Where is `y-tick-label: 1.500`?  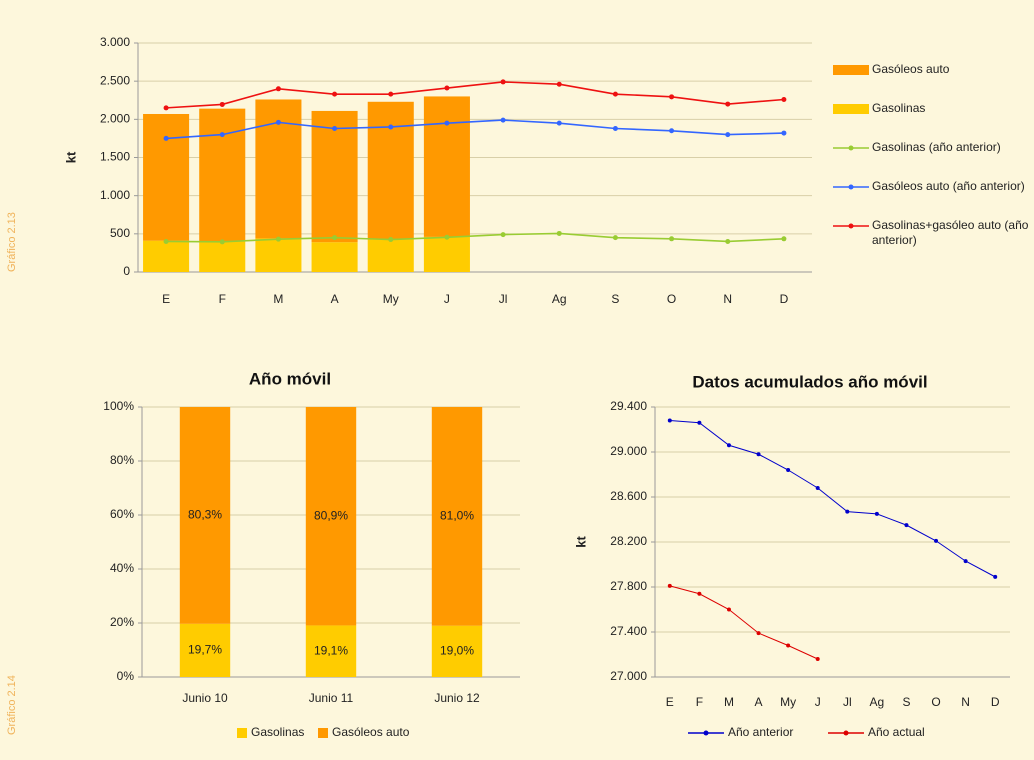
y-tick-label: 1.500 is located at coordinates (115, 157).